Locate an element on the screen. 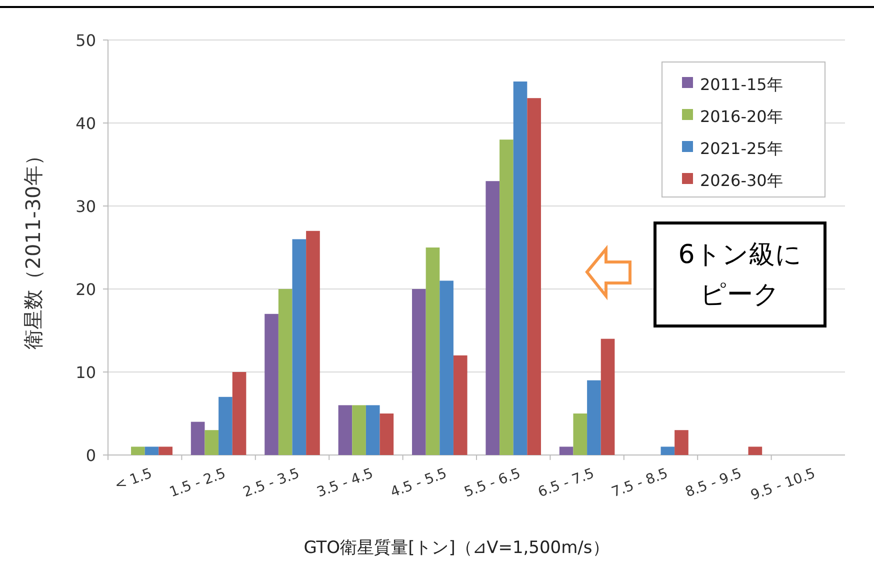 The image size is (874, 563). x-tick-label: < 1.5 is located at coordinates (133, 480).